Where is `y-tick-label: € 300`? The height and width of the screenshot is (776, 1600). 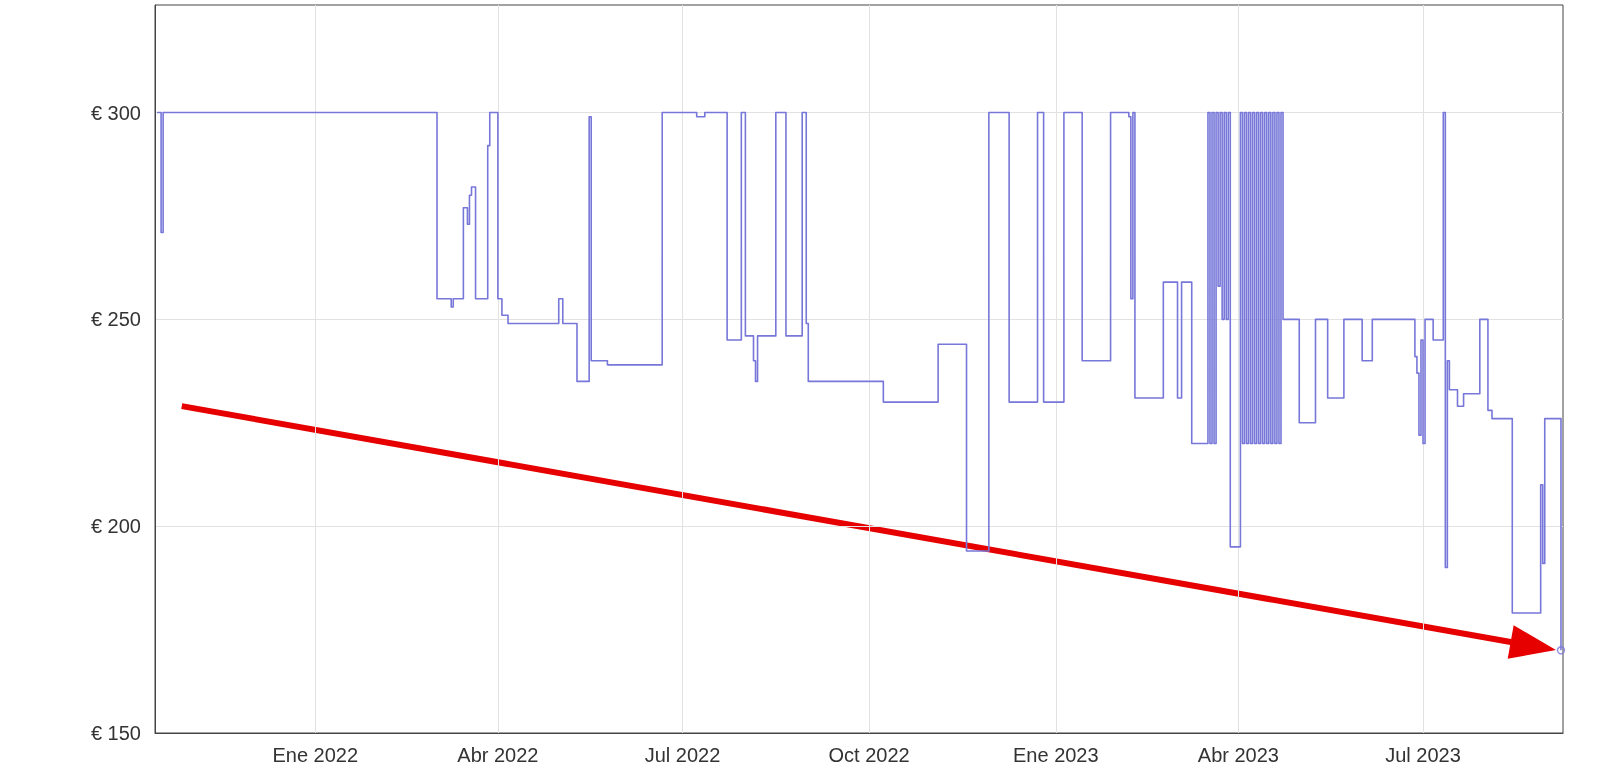
y-tick-label: € 300 is located at coordinates (115, 112).